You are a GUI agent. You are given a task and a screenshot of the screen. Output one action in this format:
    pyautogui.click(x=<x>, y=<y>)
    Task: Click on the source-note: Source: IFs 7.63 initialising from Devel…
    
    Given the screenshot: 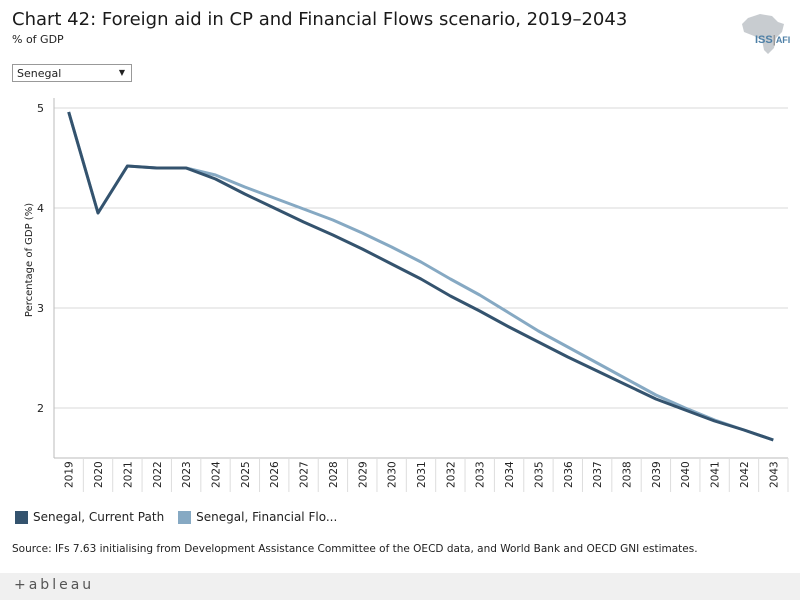 What is the action you would take?
    pyautogui.click(x=355, y=549)
    